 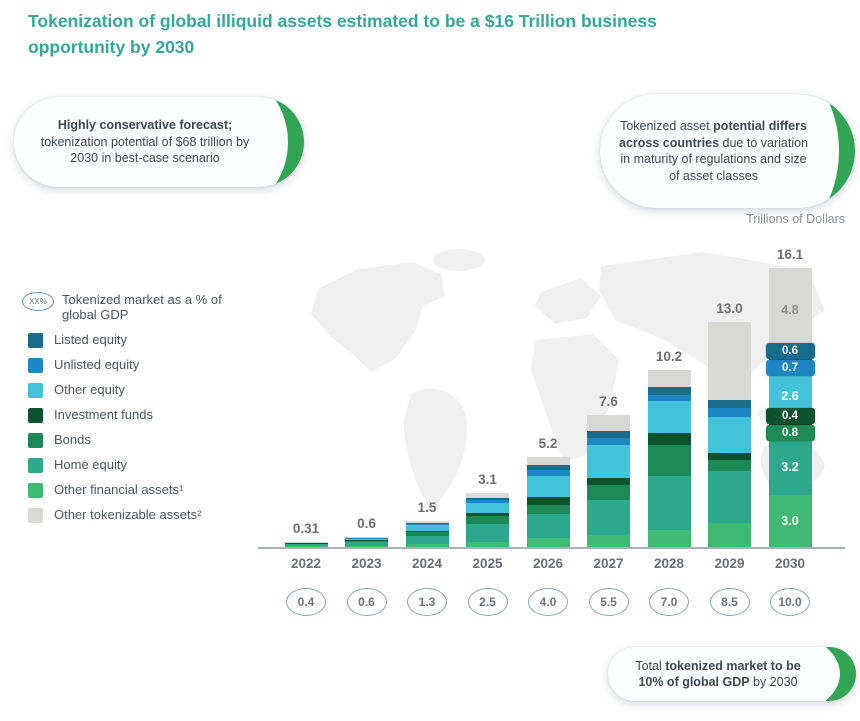 I want to click on legend-item-label: Listed equity, so click(x=90, y=339).